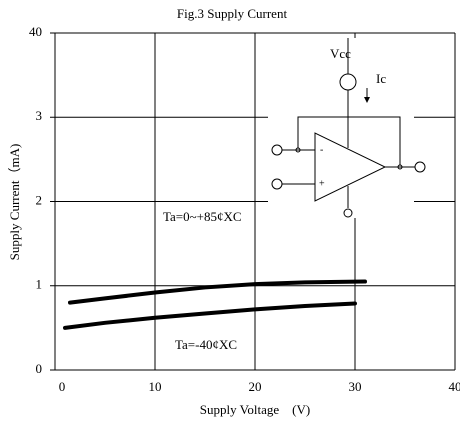  Describe the element at coordinates (367, 100) in the screenshot. I see `arrow-head` at that location.